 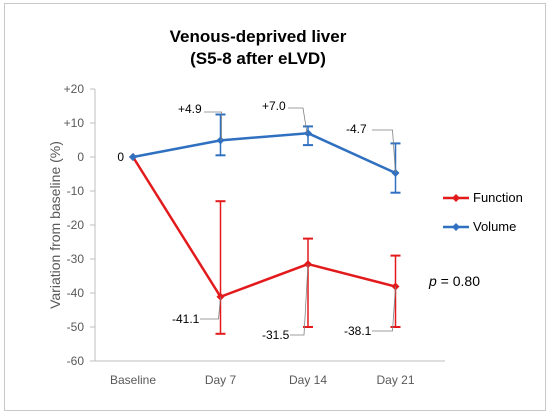 I want to click on x-tick-label: Day 7, so click(x=221, y=380).